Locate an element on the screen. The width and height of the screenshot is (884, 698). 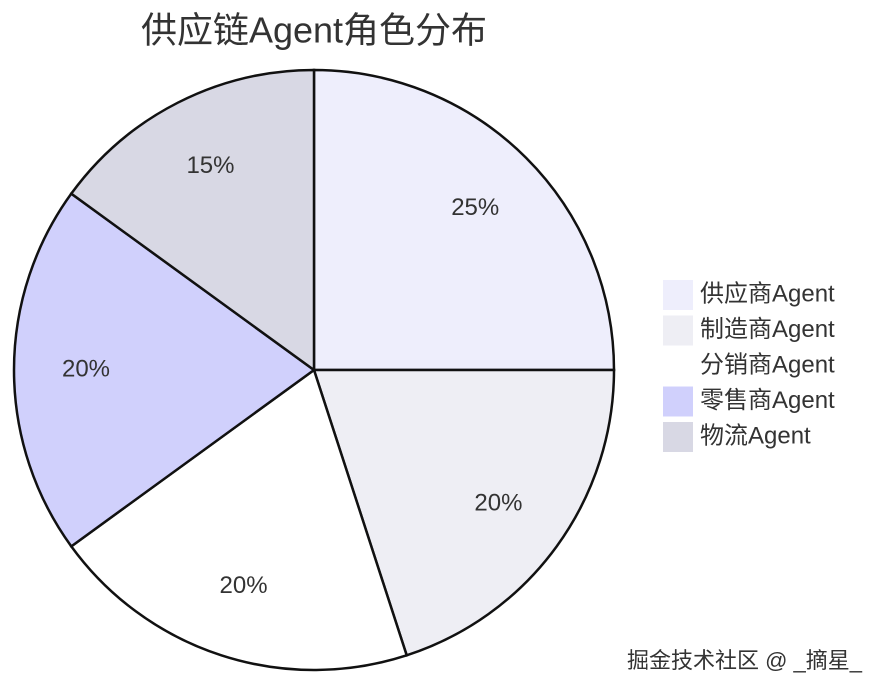
data-label: 25% is located at coordinates (475, 207).